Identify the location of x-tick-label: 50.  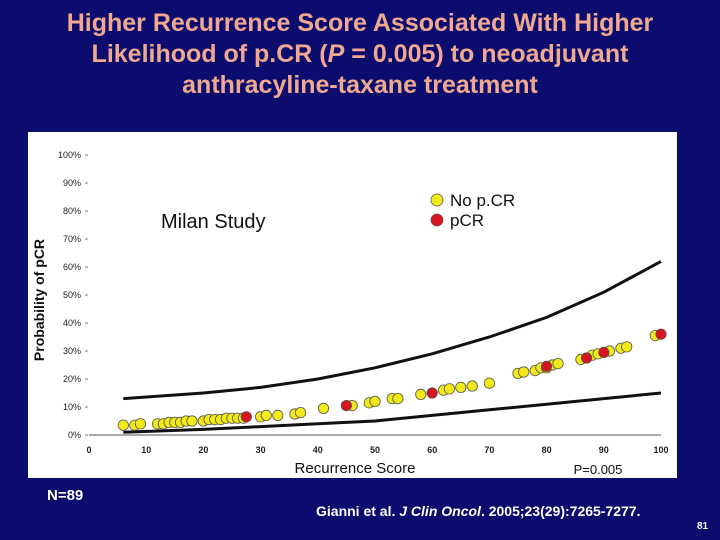
(375, 450).